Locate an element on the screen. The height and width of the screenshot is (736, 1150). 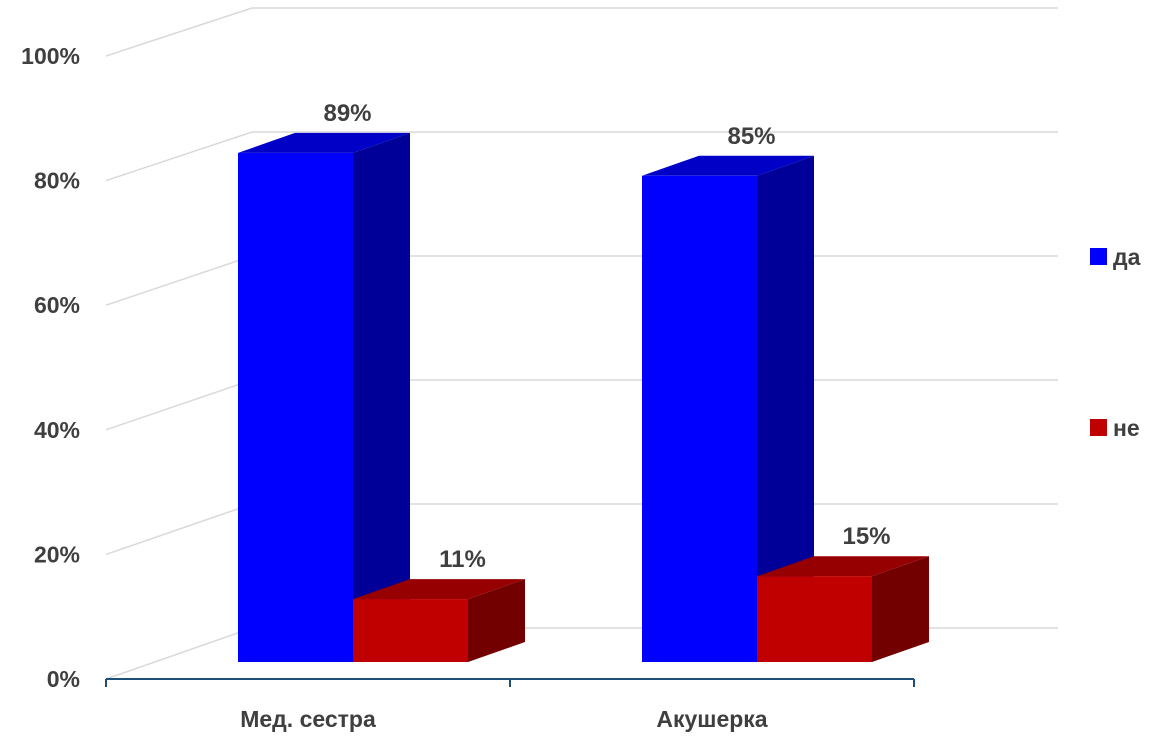
data-label: 85% is located at coordinates (751, 136).